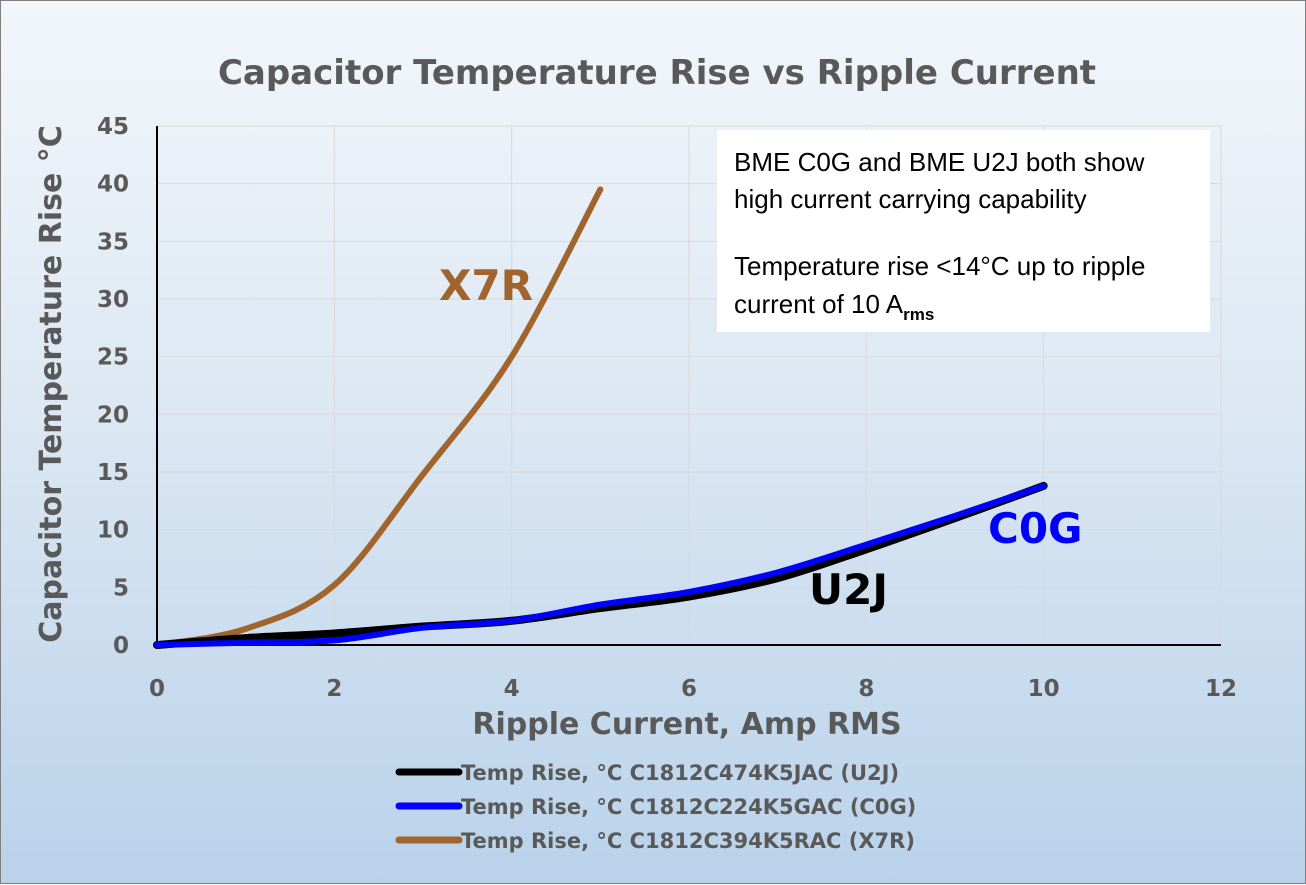 The image size is (1306, 885). What do you see at coordinates (121, 646) in the screenshot?
I see `y-tick-label-0: 0` at bounding box center [121, 646].